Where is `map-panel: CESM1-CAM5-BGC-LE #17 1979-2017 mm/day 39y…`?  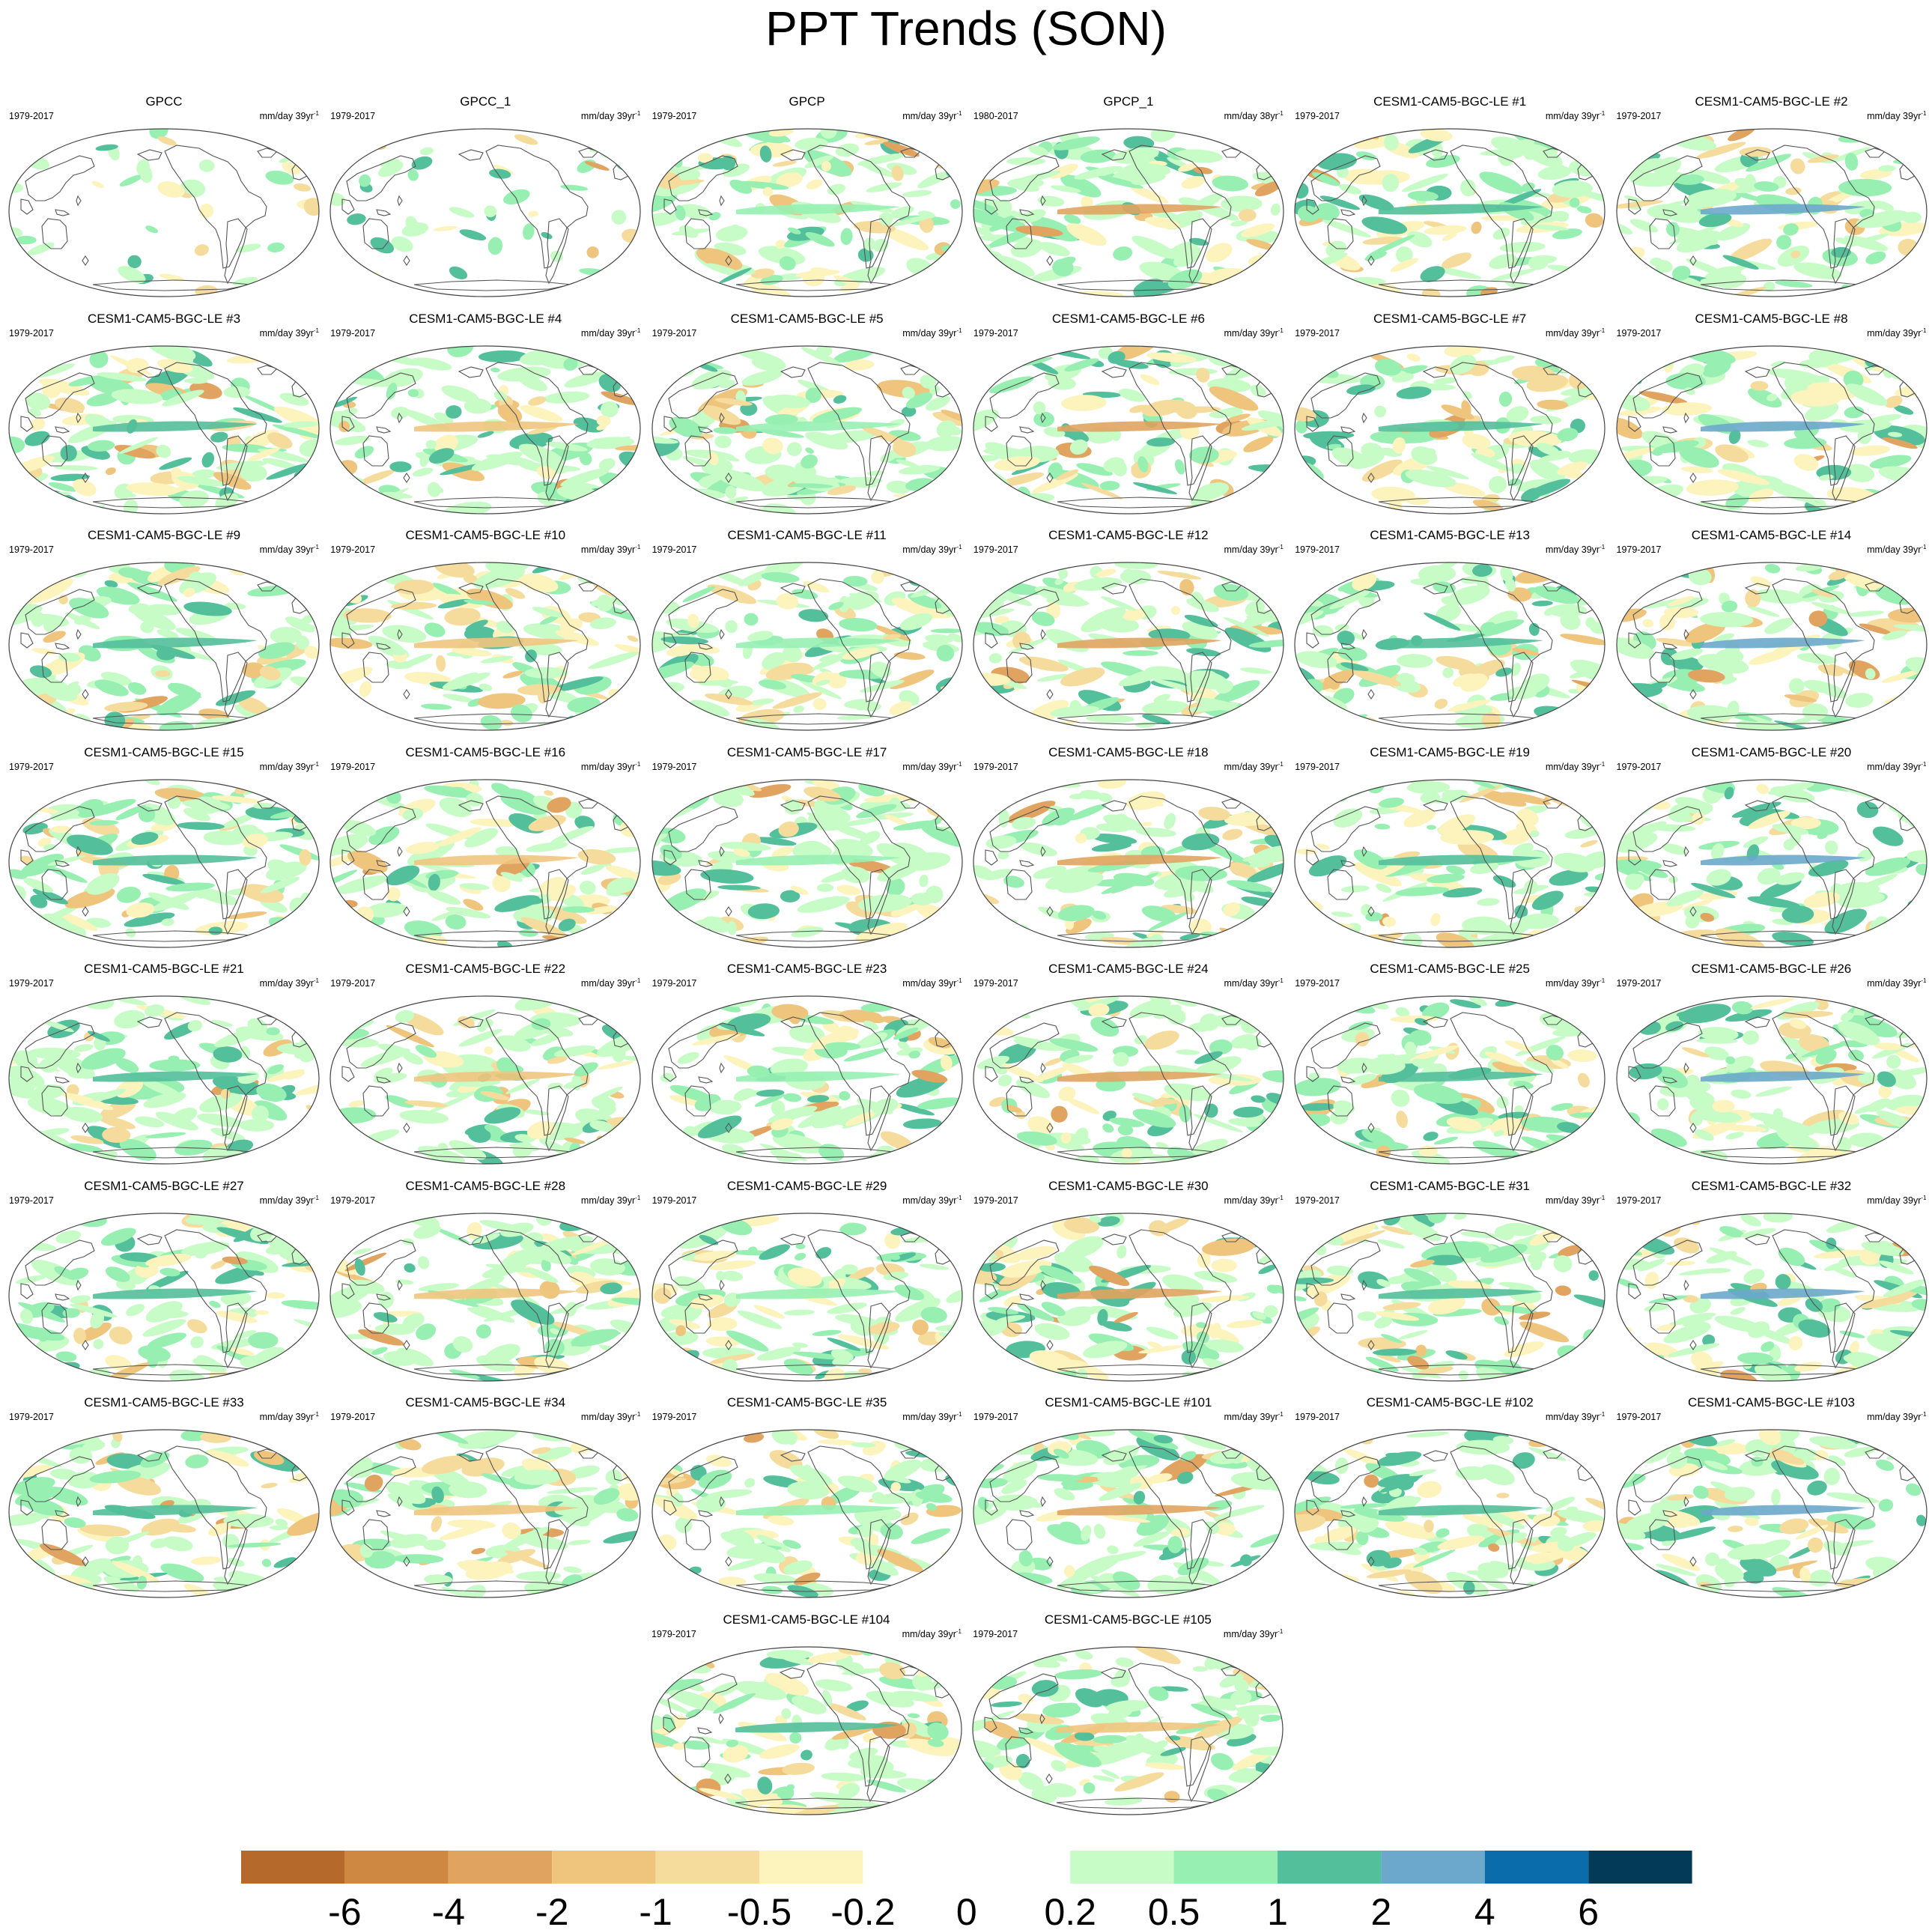 map-panel: CESM1-CAM5-BGC-LE #17 1979-2017 mm/day 39y… is located at coordinates (807, 852).